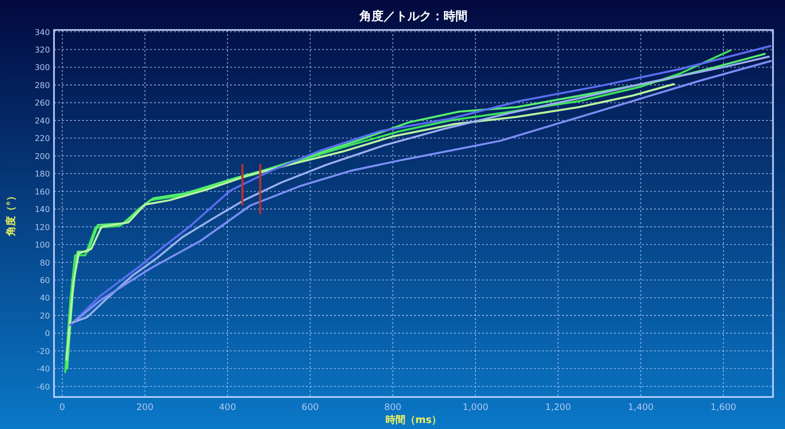 The height and width of the screenshot is (429, 785). Describe the element at coordinates (42, 139) in the screenshot. I see `y-tick-label: 220` at that location.